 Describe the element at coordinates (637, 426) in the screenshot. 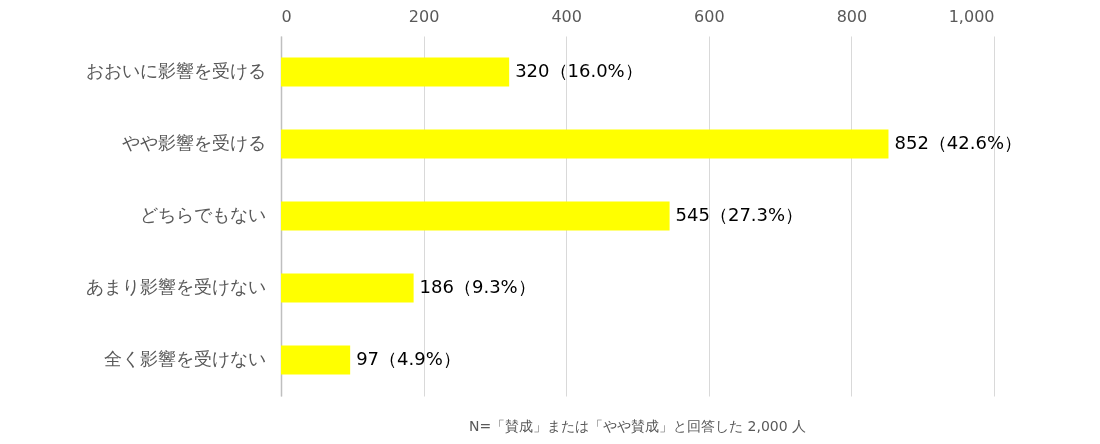

I see `text: N=「賛成」または「やや賛成」と回答した 2,000 人` at that location.